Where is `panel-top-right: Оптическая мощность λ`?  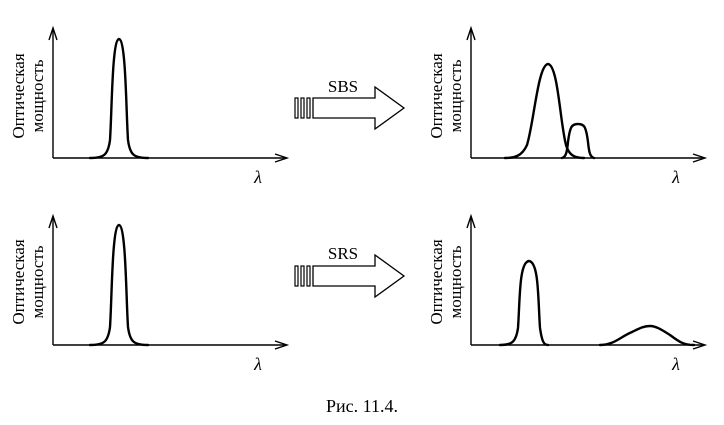
panel-top-right: Оптическая мощность λ is located at coordinates (567, 106).